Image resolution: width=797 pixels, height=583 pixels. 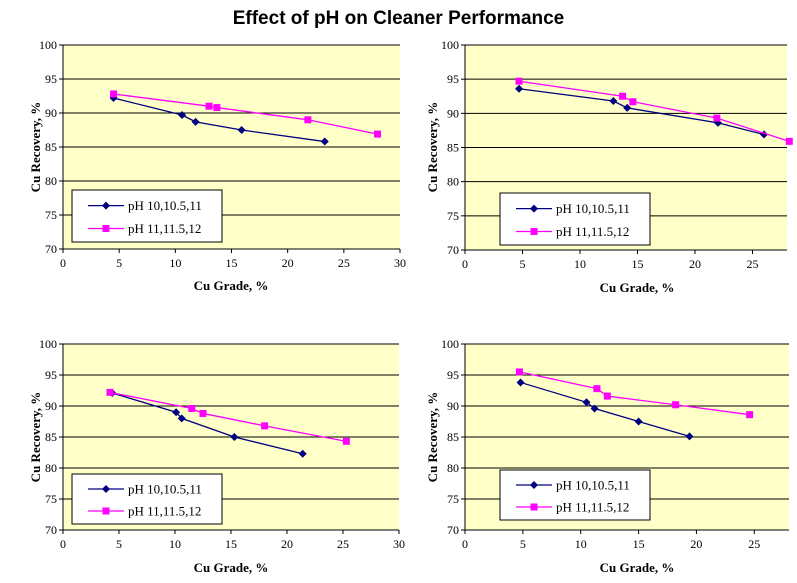 I want to click on figure-title: Effect of pH on Cleaner Performance, so click(x=398, y=18).